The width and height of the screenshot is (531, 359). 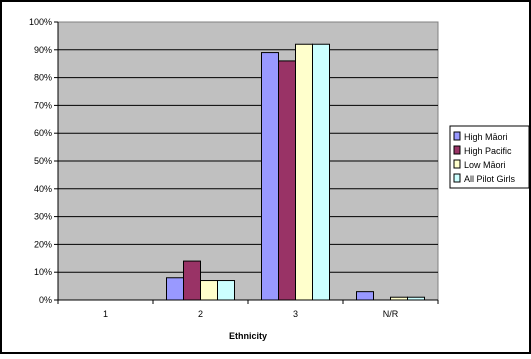 I want to click on y-tick-label: 100%, so click(x=40, y=22).